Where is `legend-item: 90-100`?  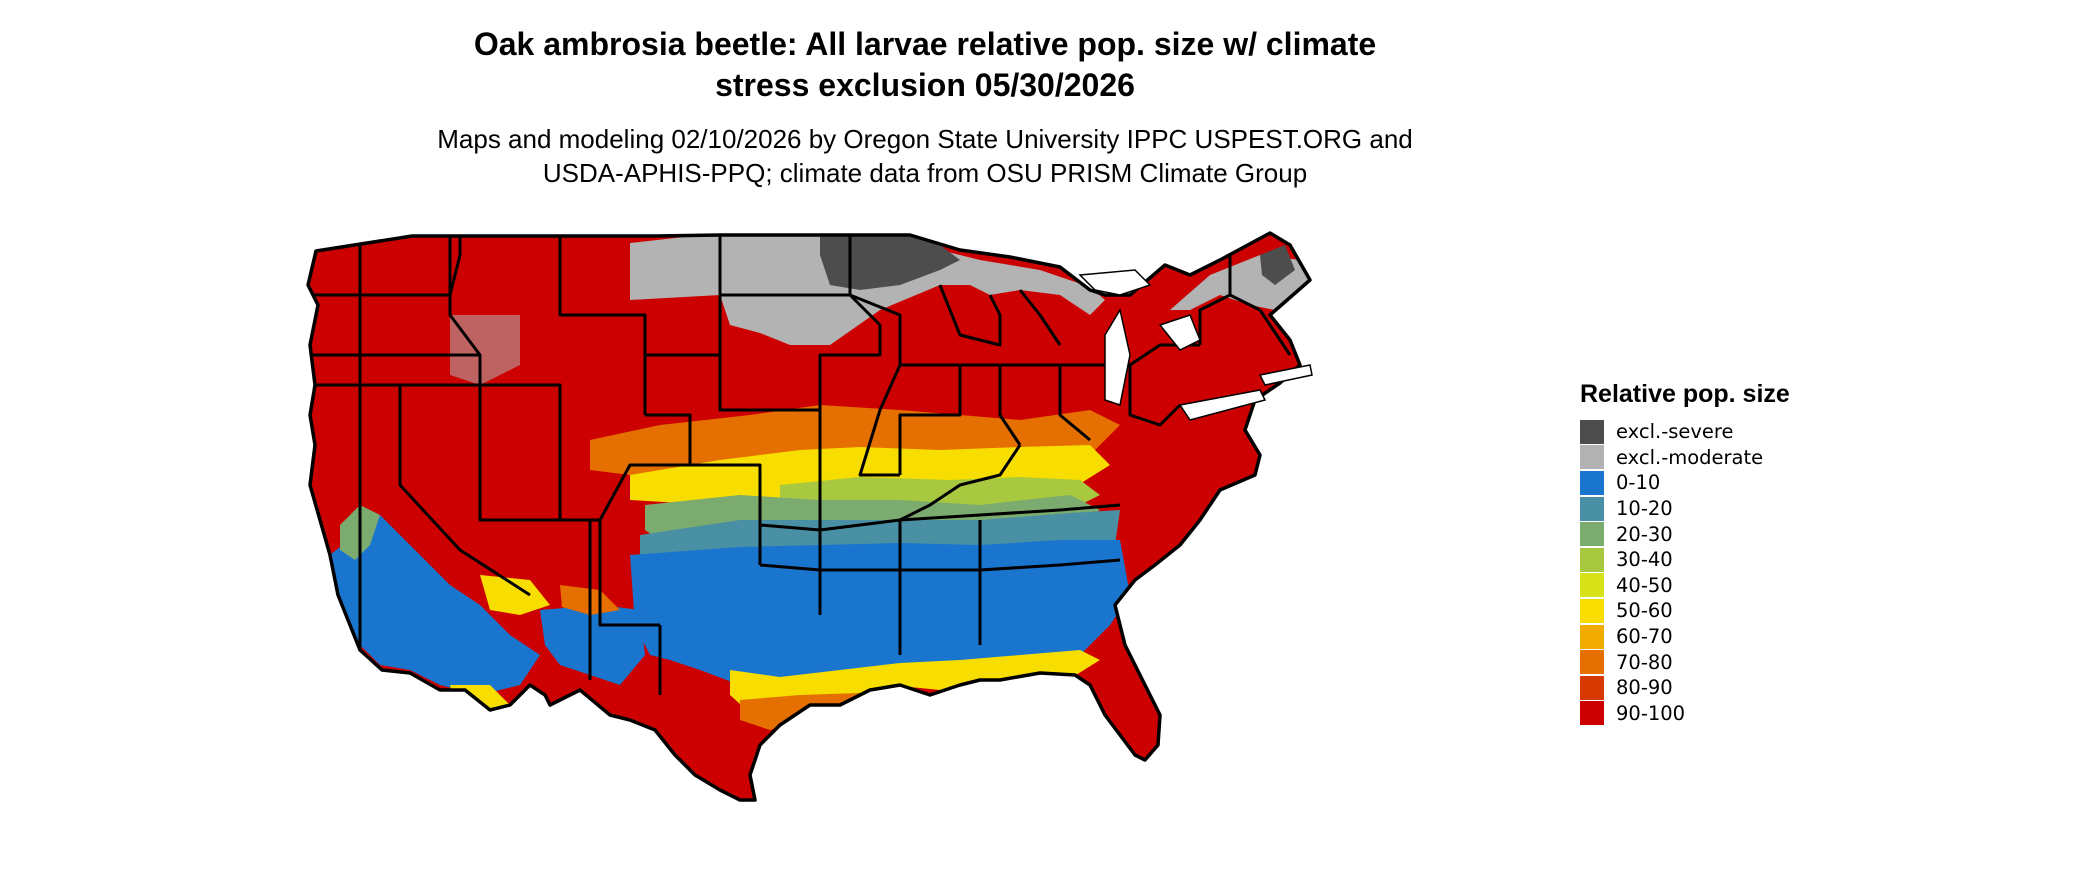 legend-item: 90-100 is located at coordinates (1685, 714).